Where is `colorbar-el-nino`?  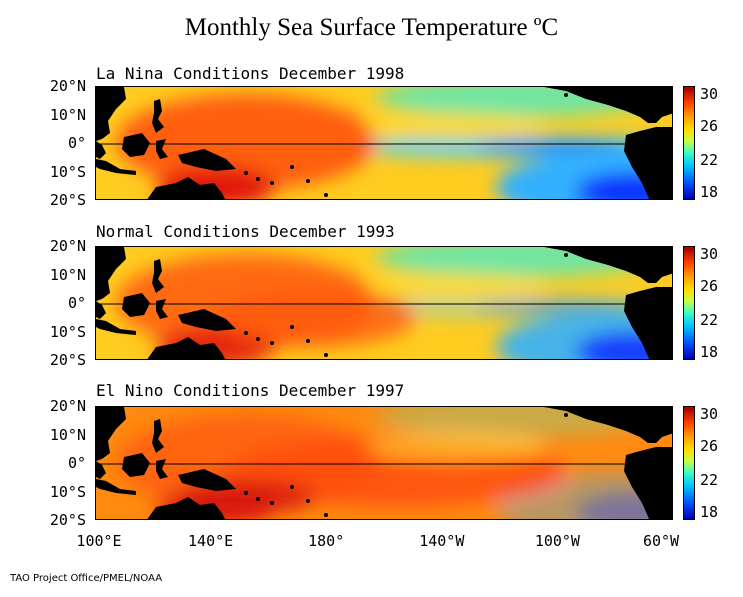
colorbar-el-nino is located at coordinates (689, 463).